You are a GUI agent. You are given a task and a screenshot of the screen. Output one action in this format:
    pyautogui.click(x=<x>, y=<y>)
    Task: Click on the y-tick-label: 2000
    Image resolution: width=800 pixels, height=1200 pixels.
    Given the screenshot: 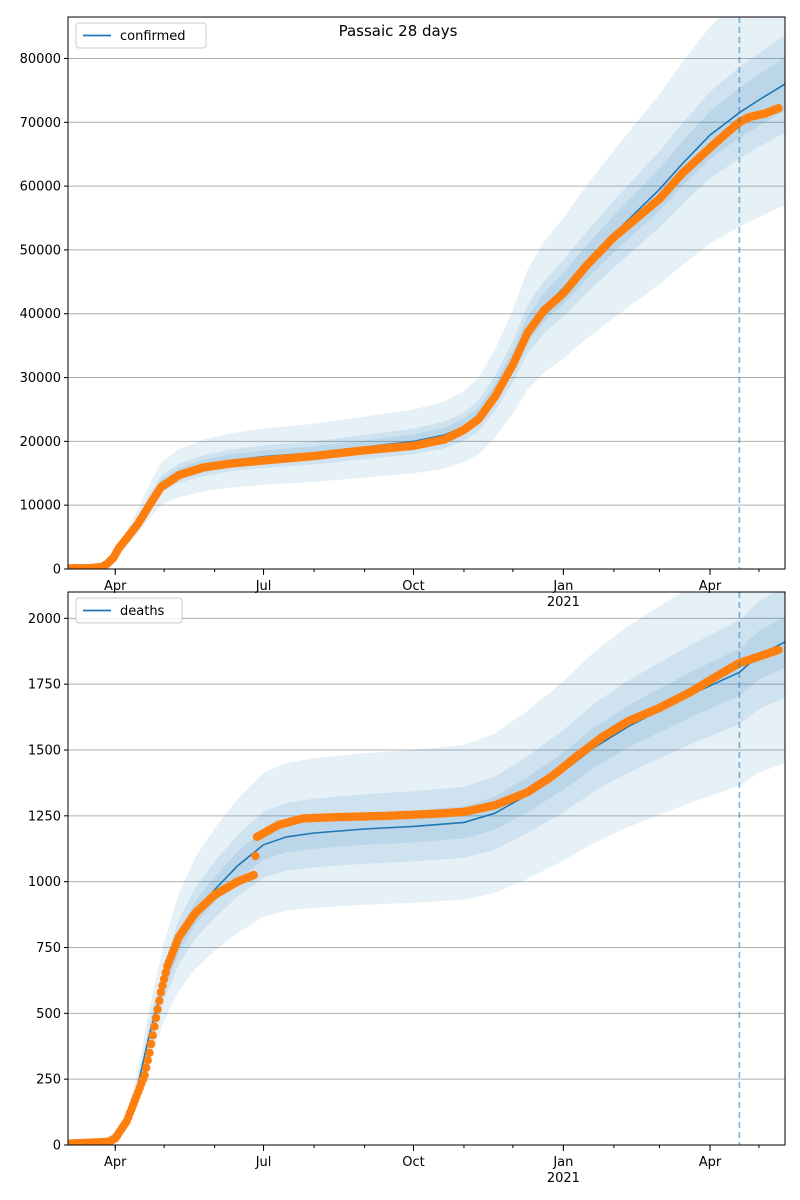 What is the action you would take?
    pyautogui.click(x=44, y=619)
    